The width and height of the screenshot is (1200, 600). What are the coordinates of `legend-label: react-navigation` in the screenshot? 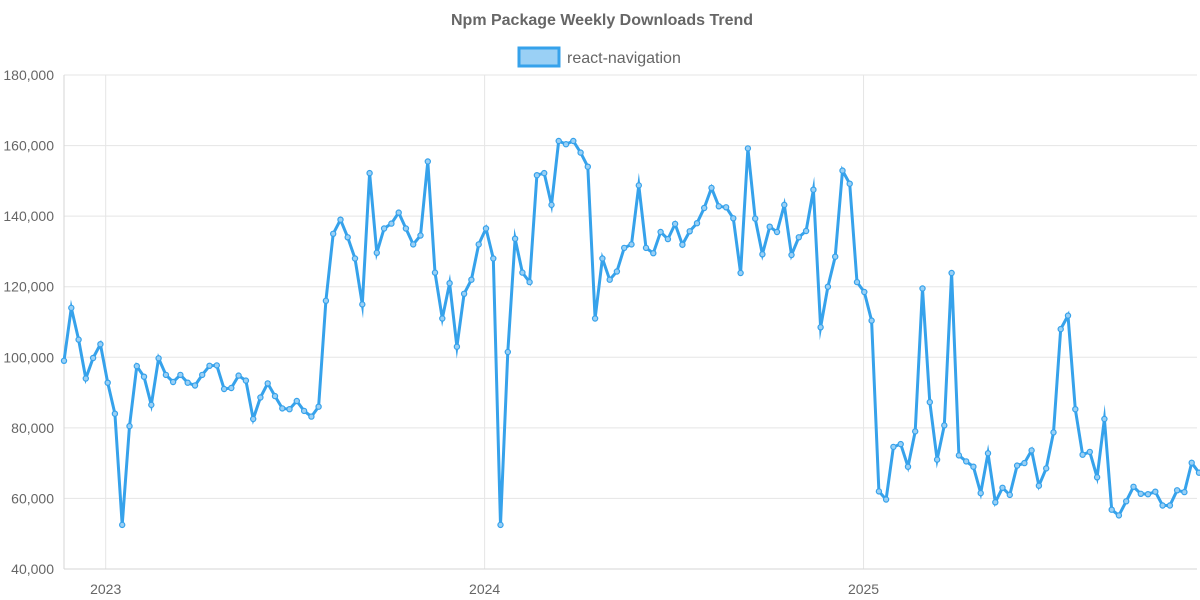 It's located at (624, 58).